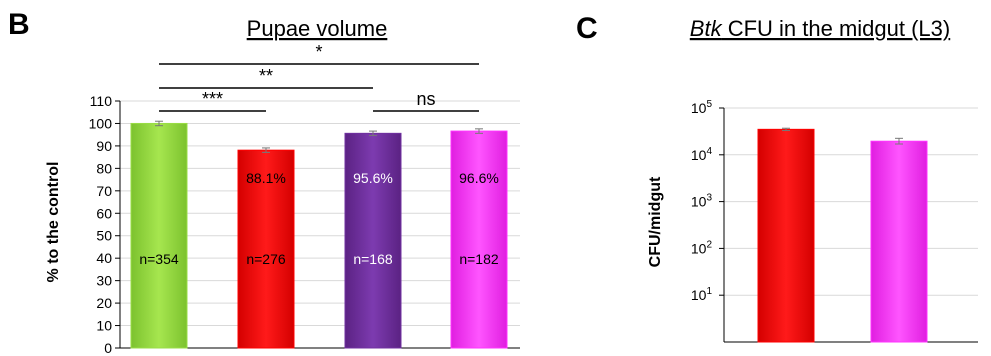  Describe the element at coordinates (104, 258) in the screenshot. I see `panel-b-tick-label: 40` at that location.